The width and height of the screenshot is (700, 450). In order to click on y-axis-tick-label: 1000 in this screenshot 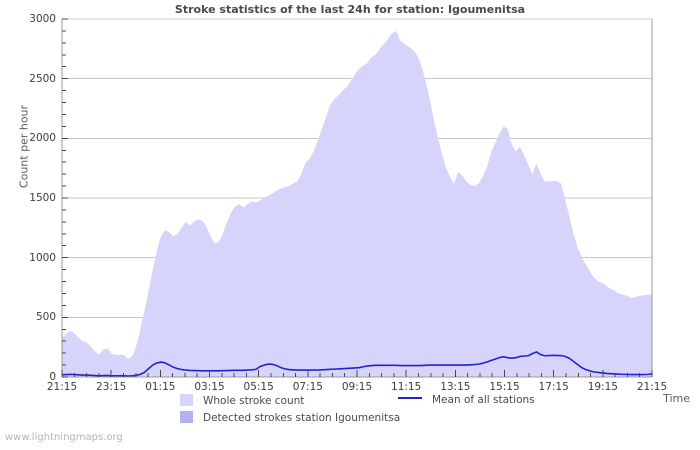, I will do `click(42, 257)`.